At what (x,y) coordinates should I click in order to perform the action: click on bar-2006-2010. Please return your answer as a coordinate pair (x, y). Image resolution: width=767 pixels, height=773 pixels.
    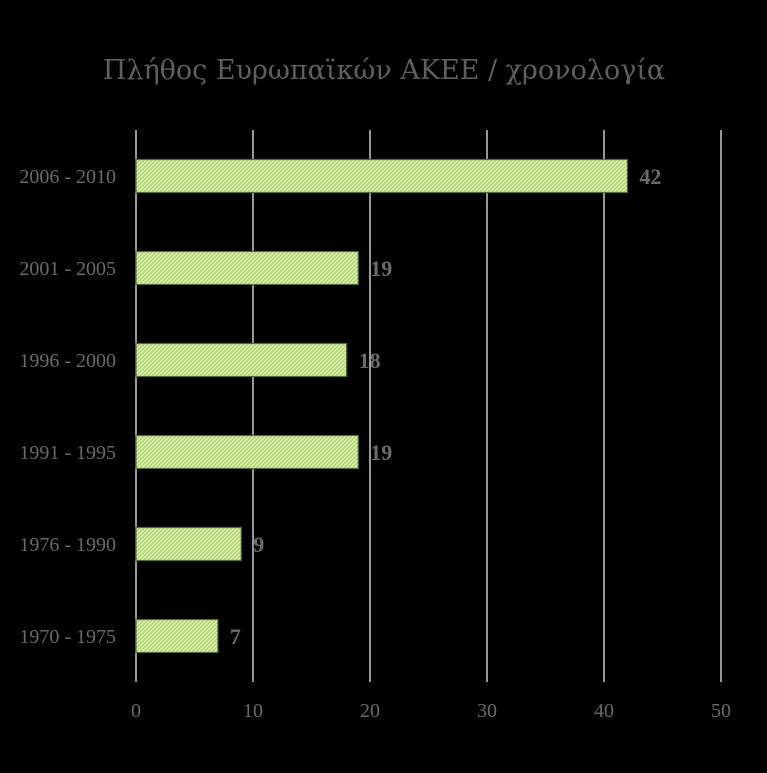
    Looking at the image, I should click on (381, 176).